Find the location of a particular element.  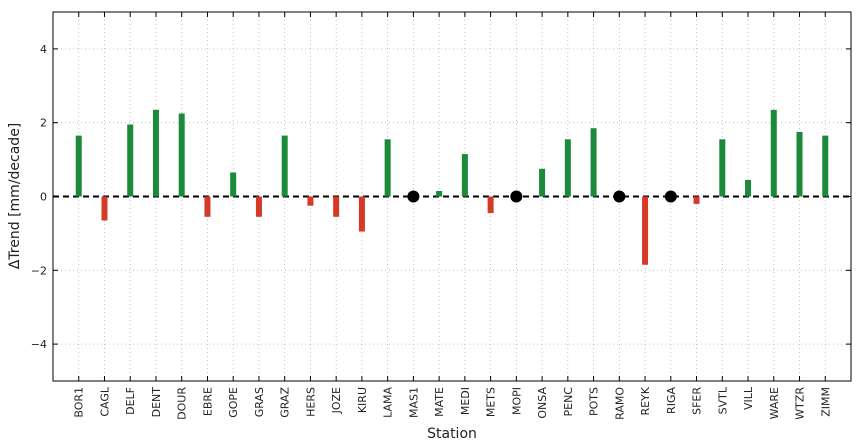

x-tick-label: JOZE is located at coordinates (336, 400).